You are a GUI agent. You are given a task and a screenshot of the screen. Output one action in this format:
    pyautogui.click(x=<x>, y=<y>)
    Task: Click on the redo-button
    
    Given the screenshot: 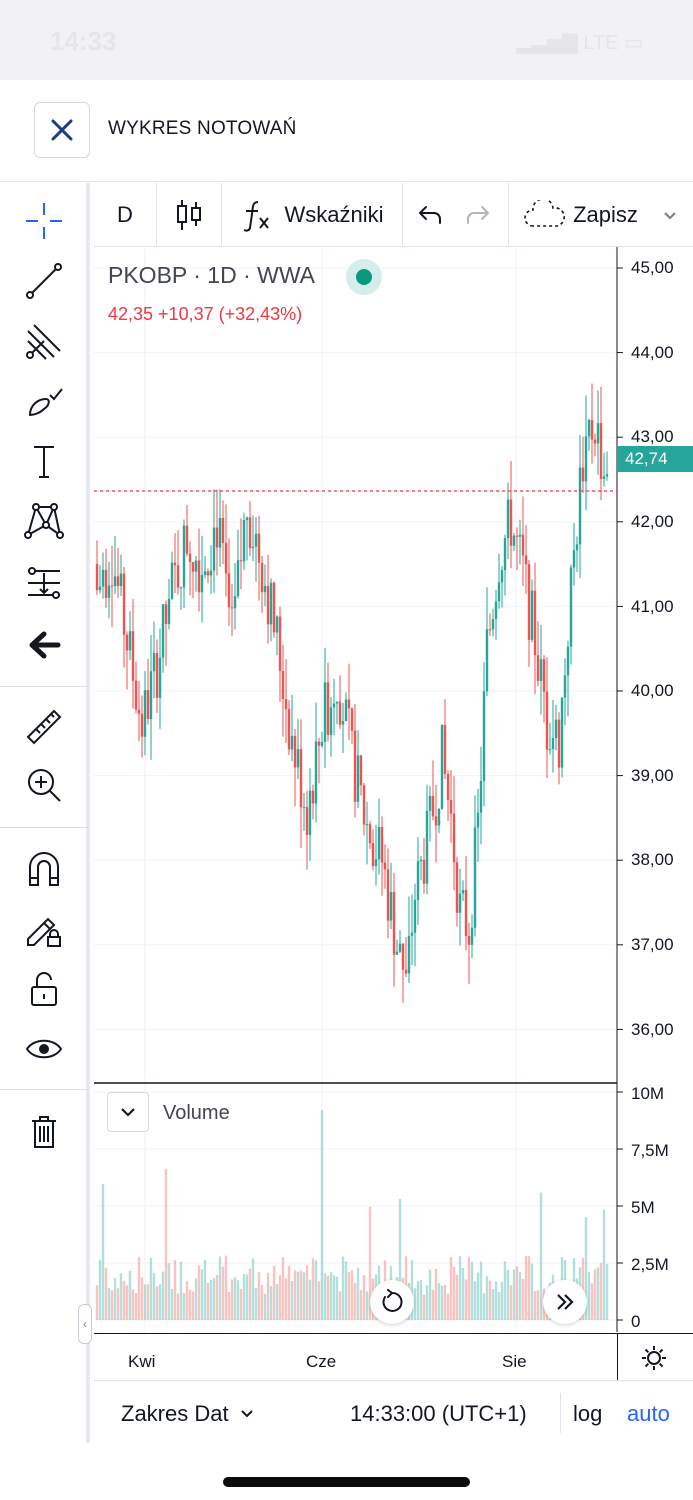 What is the action you would take?
    pyautogui.click(x=478, y=215)
    